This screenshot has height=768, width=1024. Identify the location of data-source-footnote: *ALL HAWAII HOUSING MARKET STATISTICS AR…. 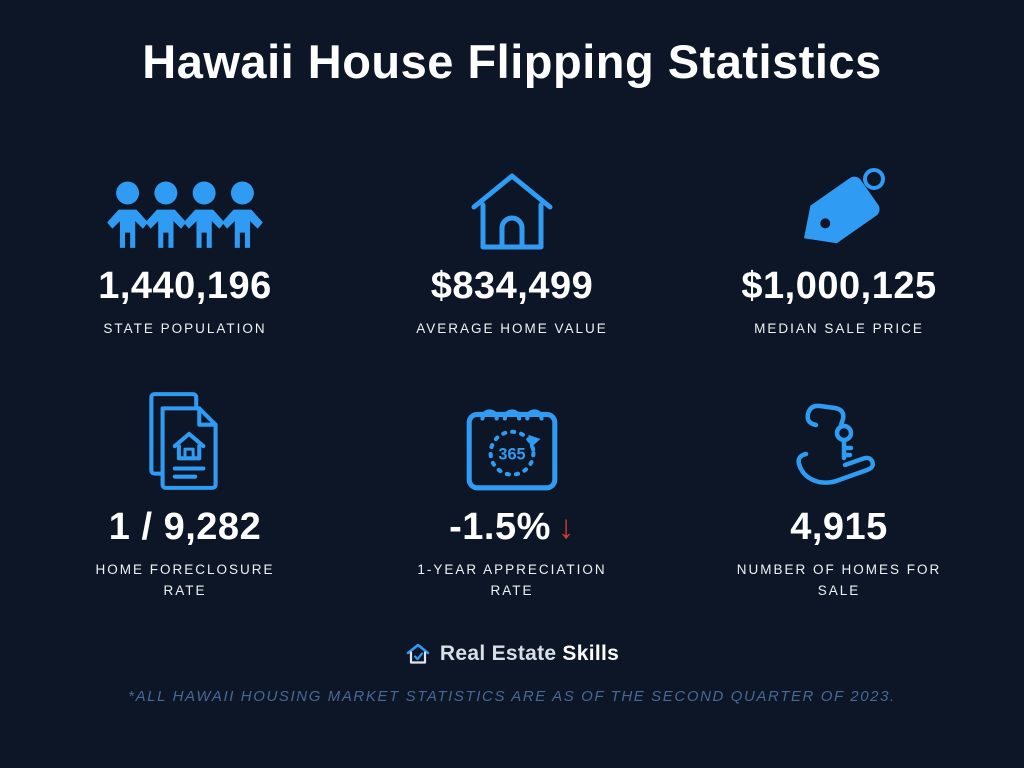
(512, 696).